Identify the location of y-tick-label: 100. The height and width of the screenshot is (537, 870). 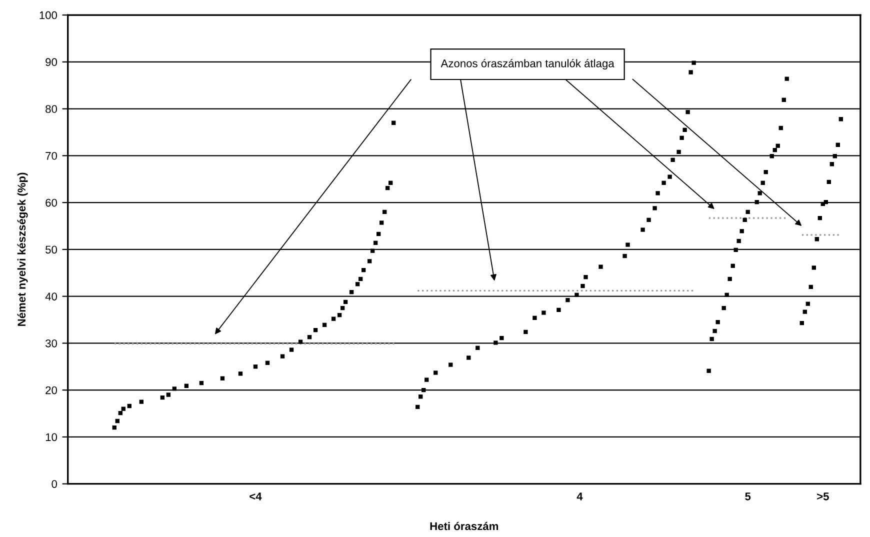
(49, 15).